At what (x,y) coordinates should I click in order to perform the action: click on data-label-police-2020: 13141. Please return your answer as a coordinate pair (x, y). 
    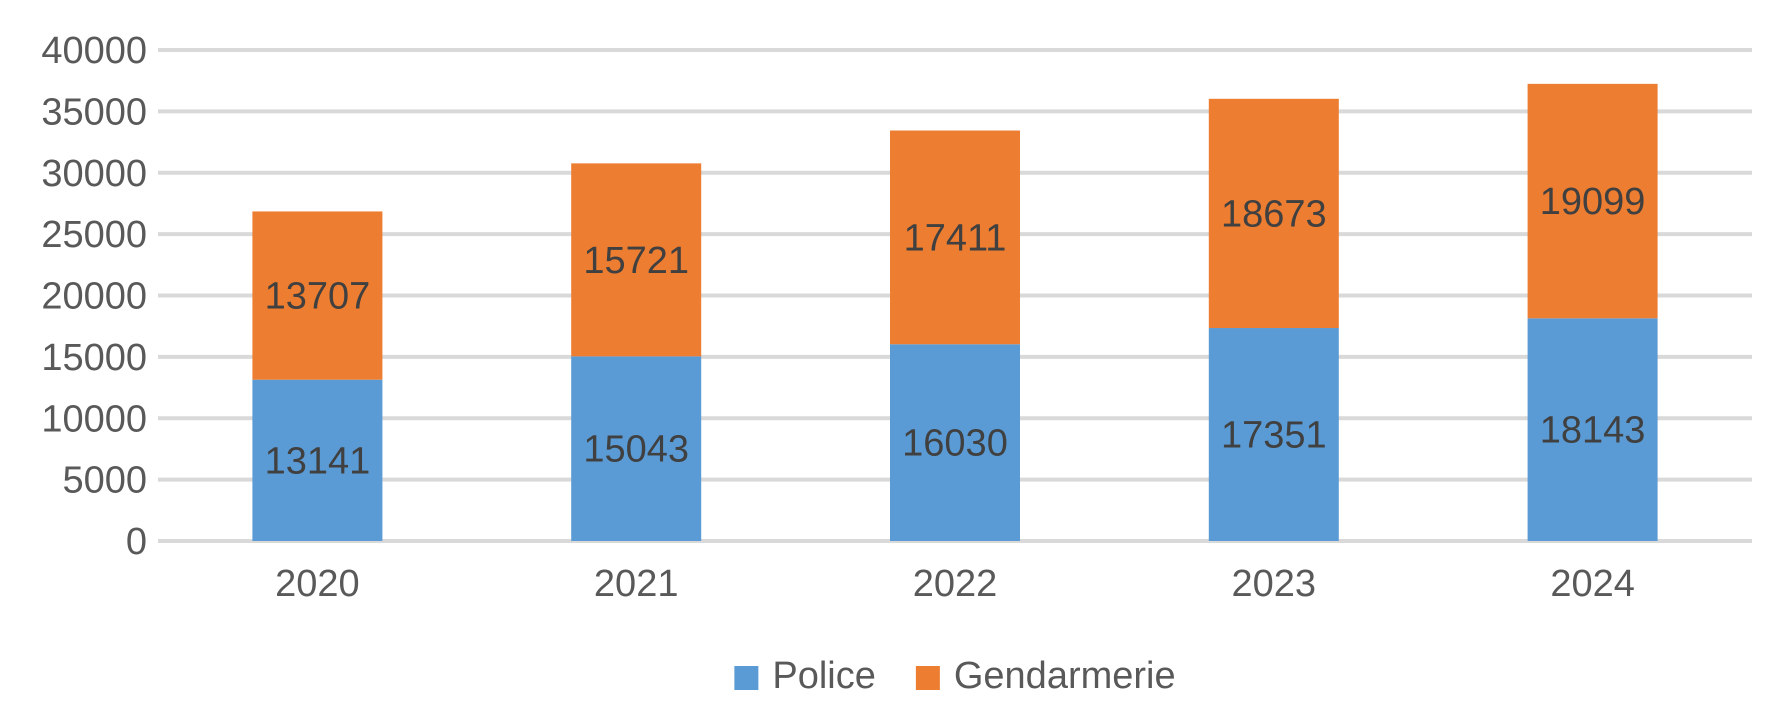
    Looking at the image, I should click on (318, 461).